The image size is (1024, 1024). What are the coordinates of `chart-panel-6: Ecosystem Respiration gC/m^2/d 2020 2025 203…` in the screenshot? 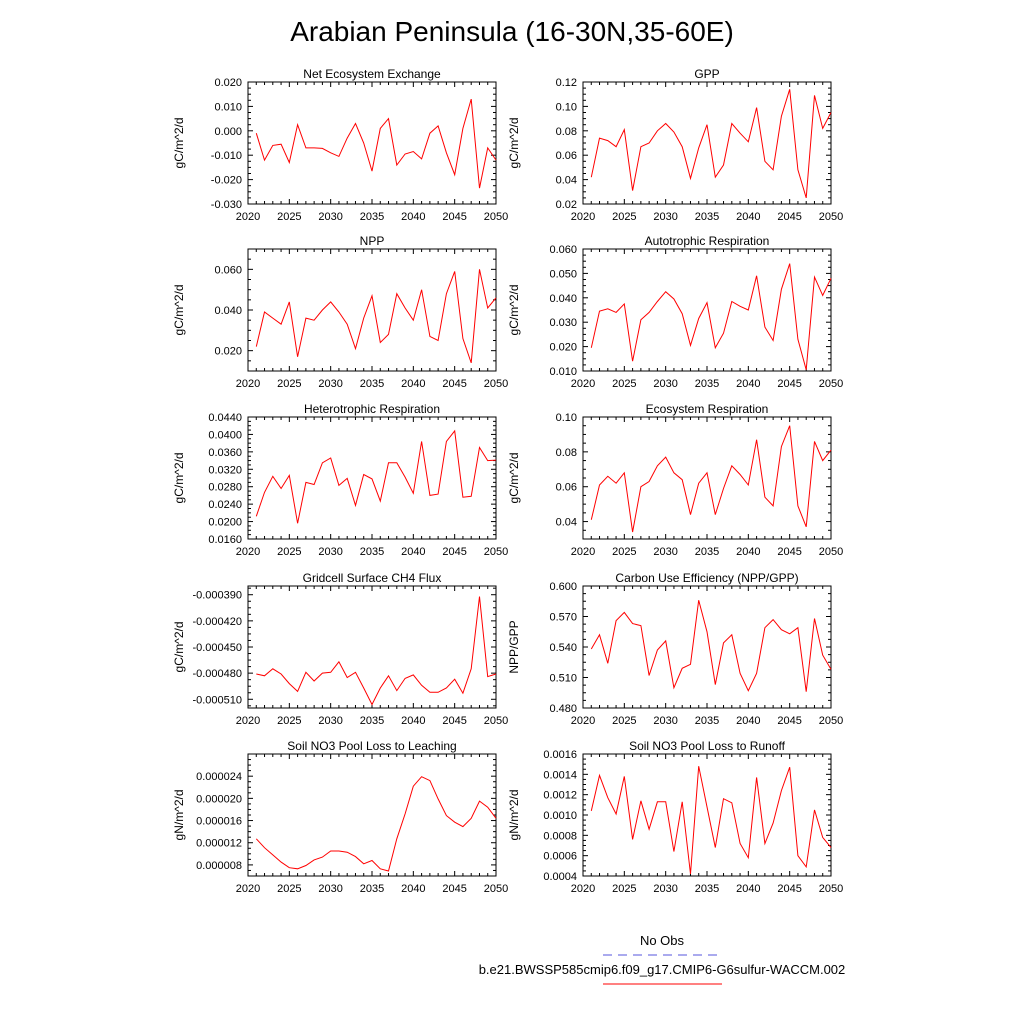 It's located at (675, 480).